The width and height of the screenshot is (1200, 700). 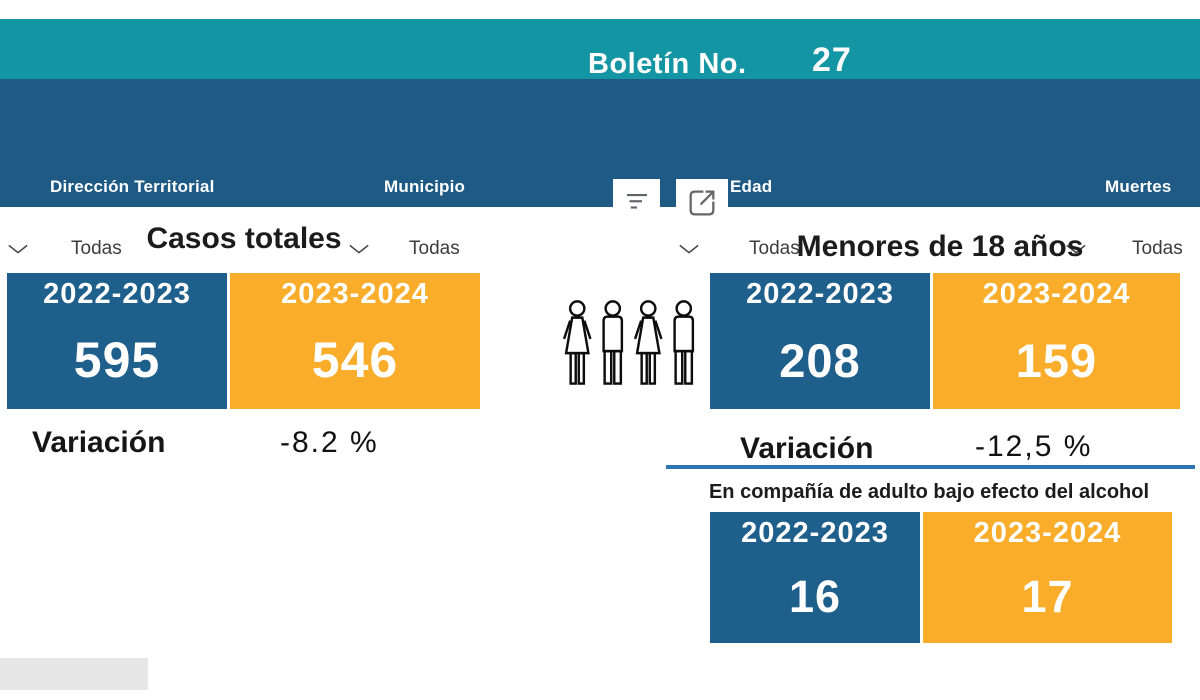 I want to click on filter-label-muertes: Muertes, so click(x=1138, y=186).